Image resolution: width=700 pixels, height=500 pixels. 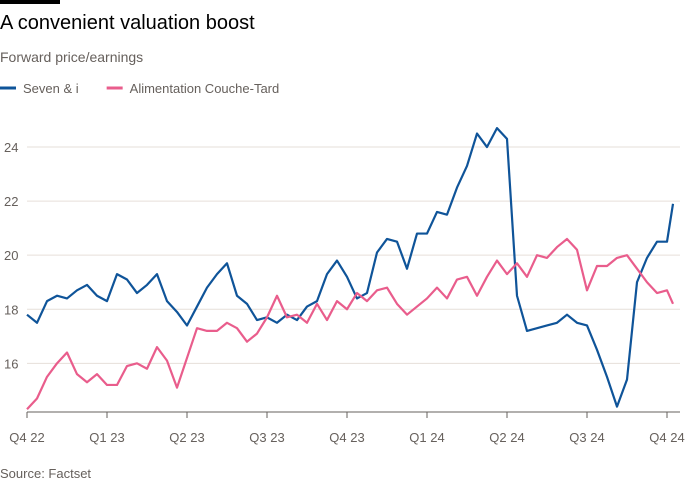 I want to click on x-tick-label: Q1 23, so click(x=106, y=437).